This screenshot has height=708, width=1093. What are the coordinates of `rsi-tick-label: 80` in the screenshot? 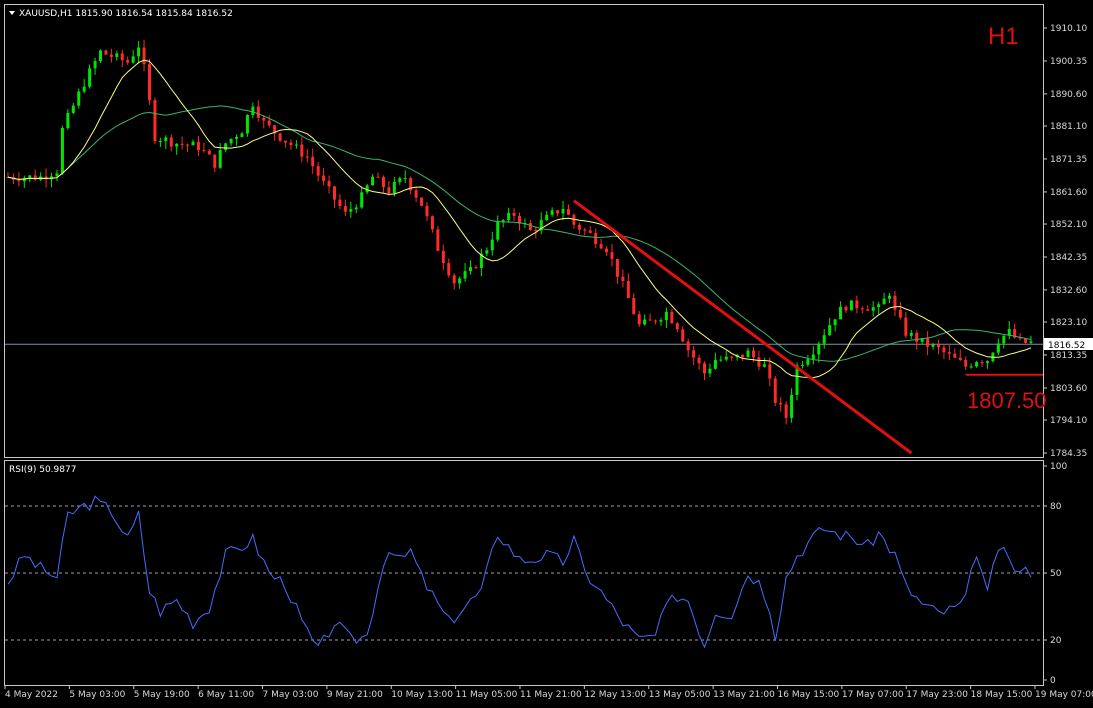 It's located at (1056, 507).